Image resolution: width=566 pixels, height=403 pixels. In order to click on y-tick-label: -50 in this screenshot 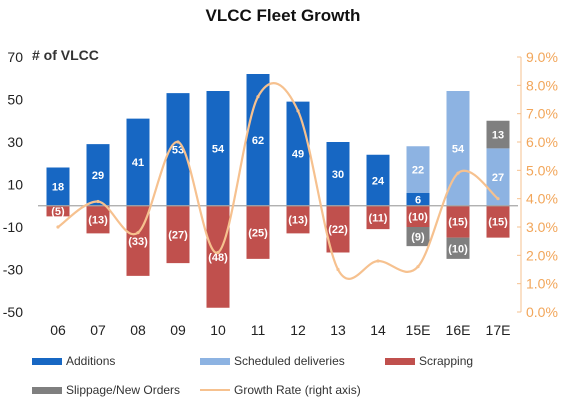, I will do `click(13, 312)`.